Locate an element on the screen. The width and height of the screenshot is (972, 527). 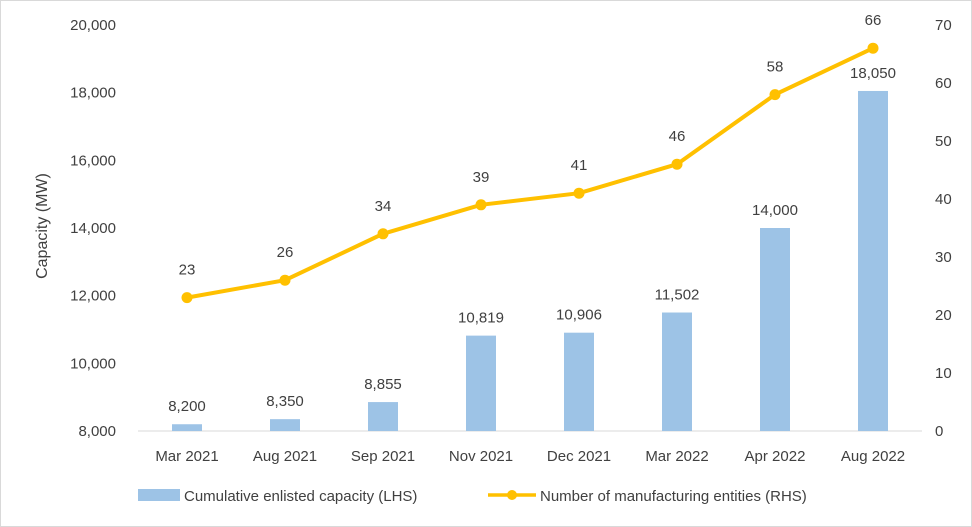
bar-data-label: 10,819 is located at coordinates (481, 318).